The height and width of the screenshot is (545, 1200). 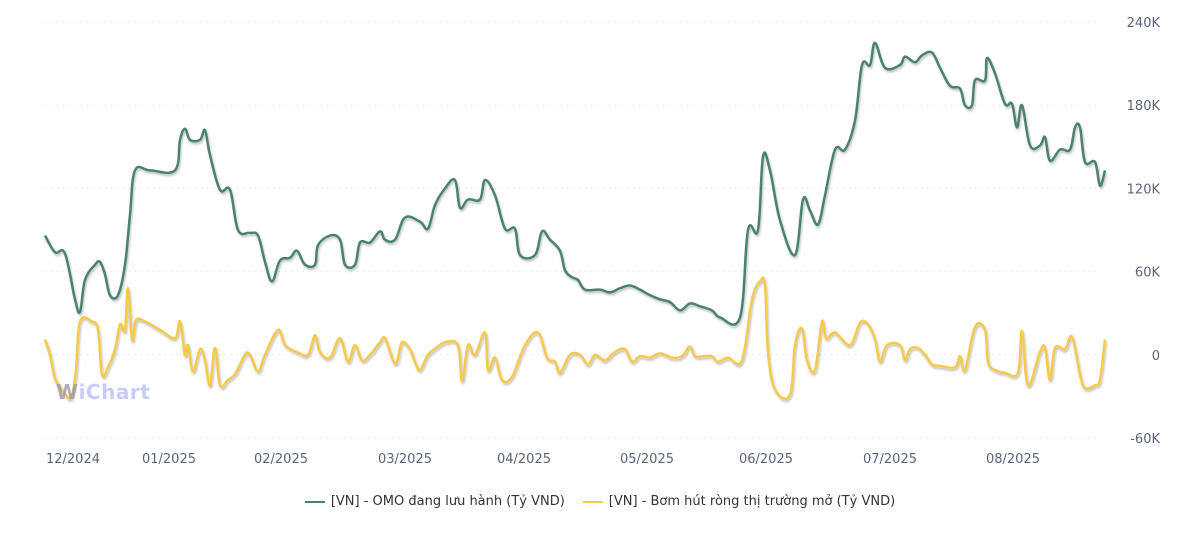 I want to click on x-tick-label: 07/2025, so click(x=890, y=459).